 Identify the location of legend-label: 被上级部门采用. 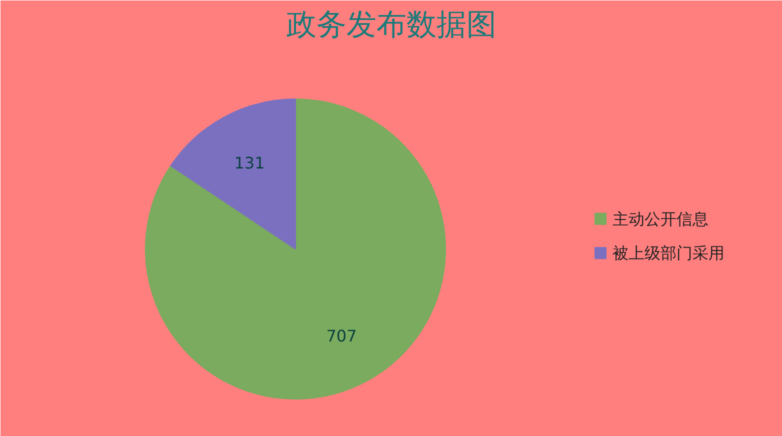
(668, 253).